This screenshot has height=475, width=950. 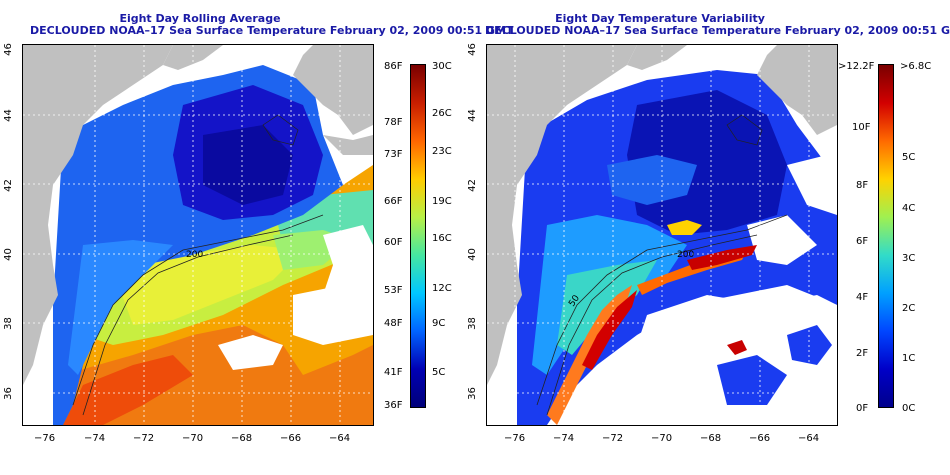 I want to click on left-cb-f-6: 48F, so click(x=393, y=323).